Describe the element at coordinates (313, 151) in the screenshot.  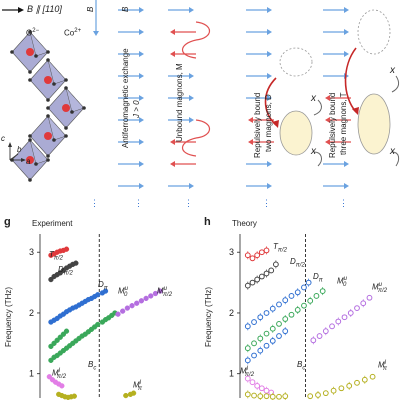
I see `blocked-x-2: x` at that location.